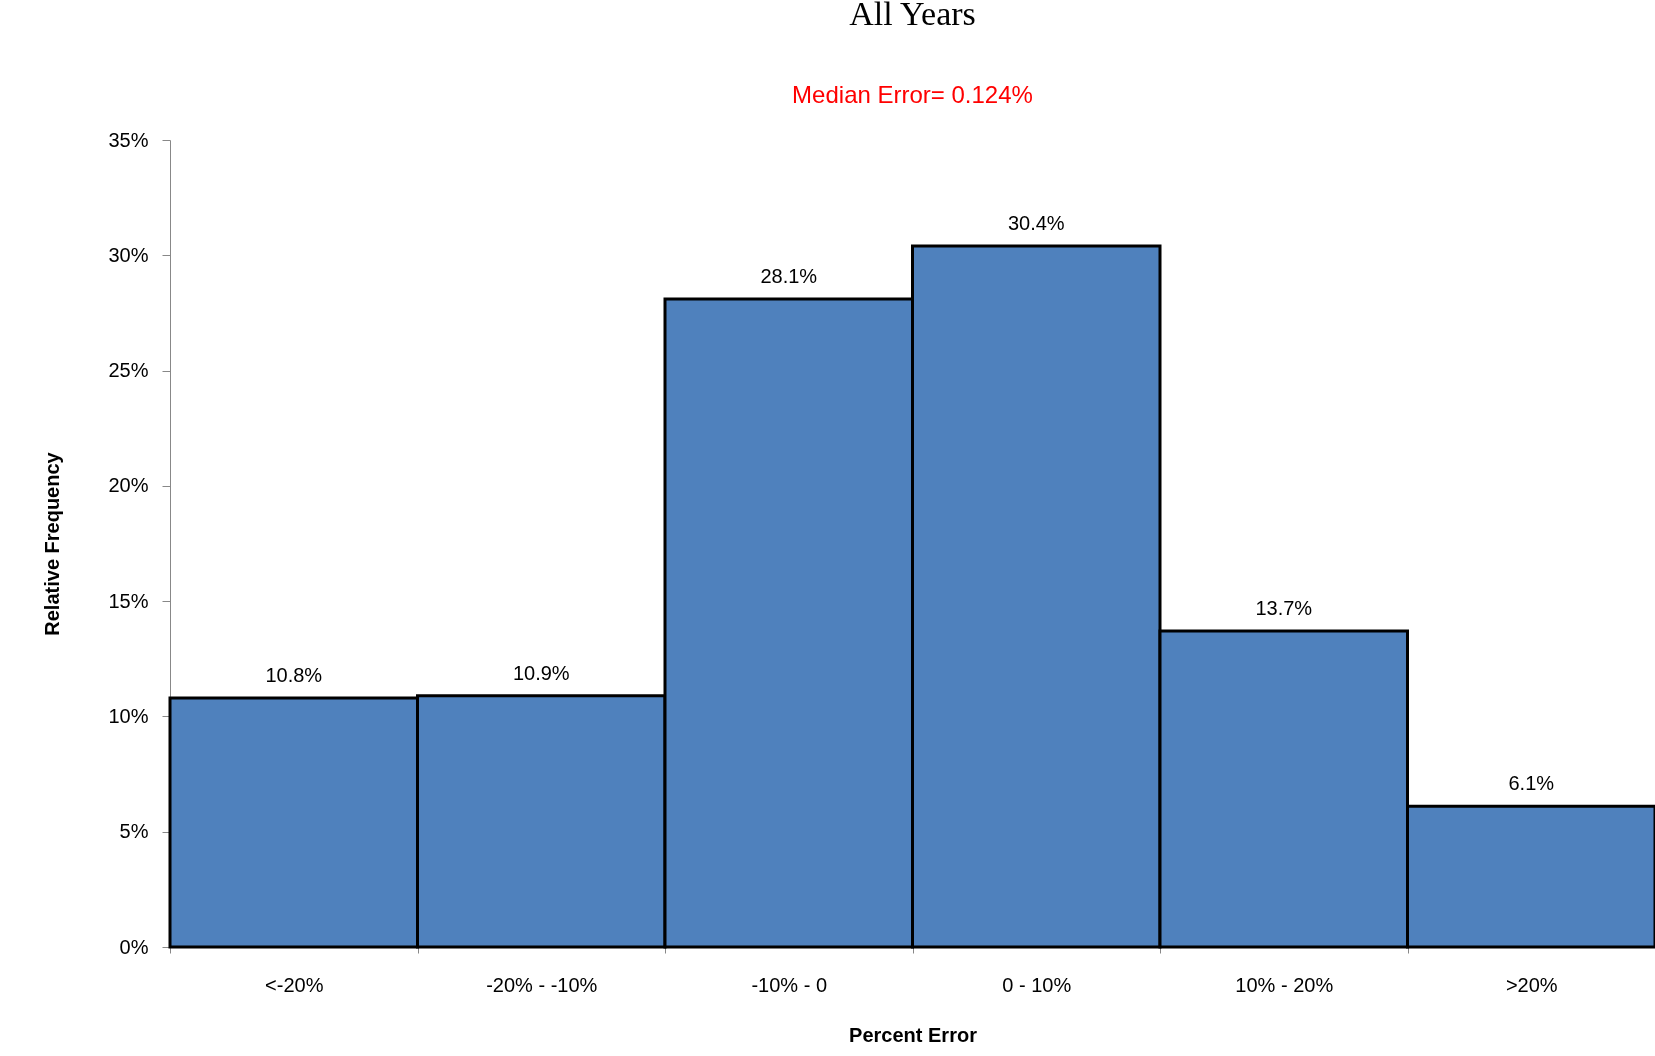 Image resolution: width=1655 pixels, height=1056 pixels. Describe the element at coordinates (128, 370) in the screenshot. I see `y-tick-label: 25%` at that location.